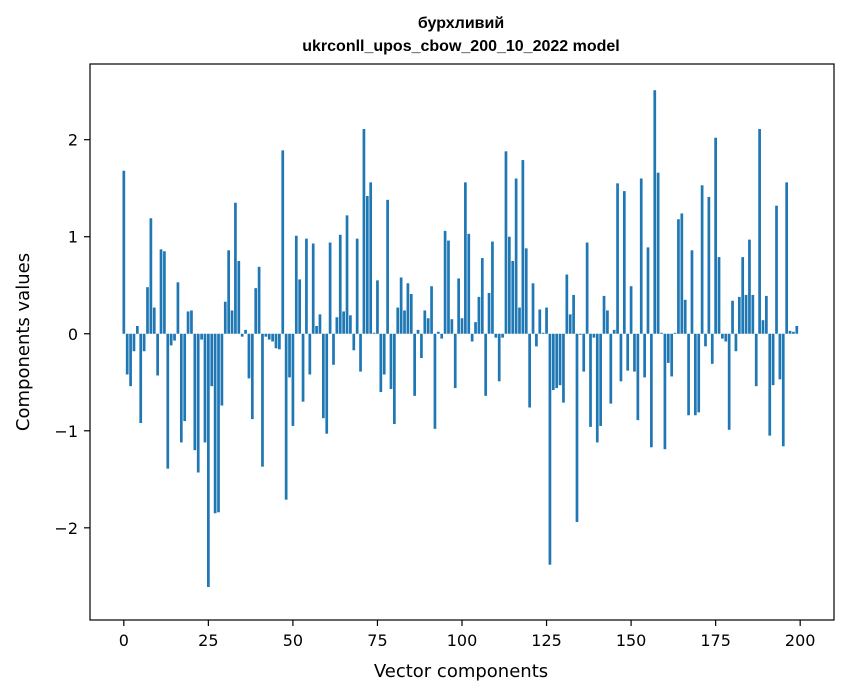 The width and height of the screenshot is (847, 696). Describe the element at coordinates (377, 640) in the screenshot. I see `x-tick-label: 75` at that location.